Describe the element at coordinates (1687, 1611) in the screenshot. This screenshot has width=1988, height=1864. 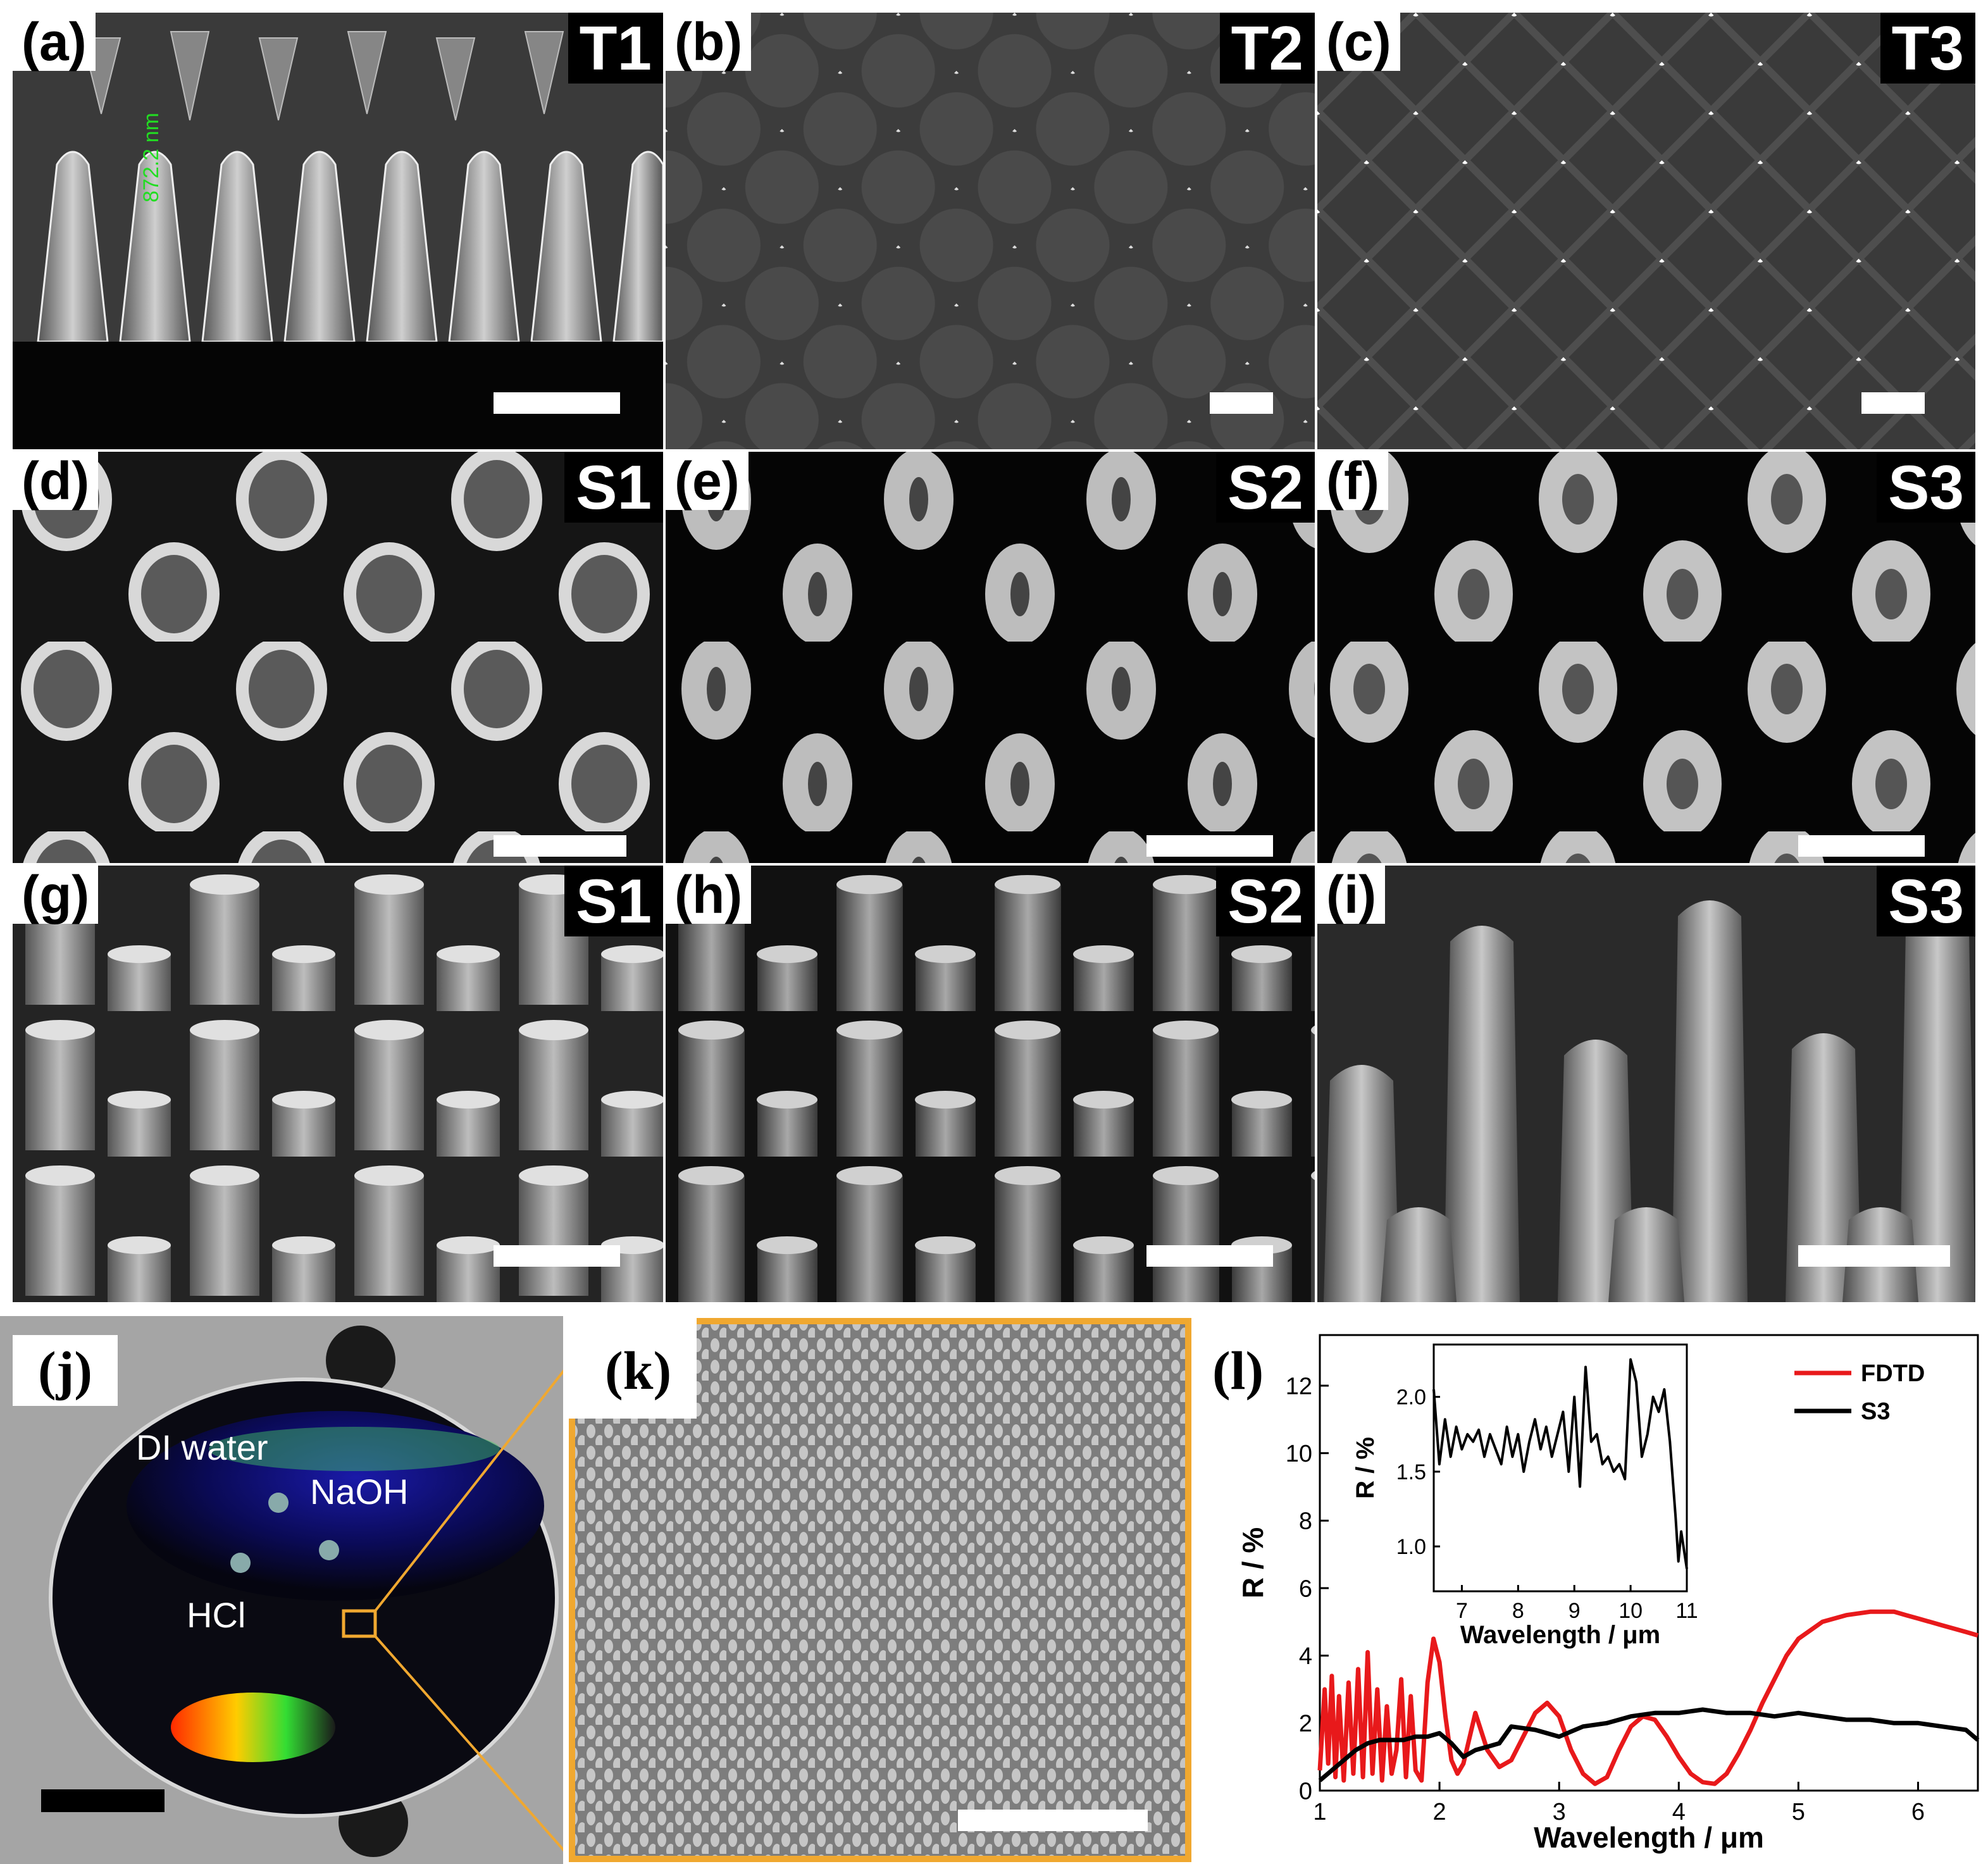
I see `inset-x-tick-label: 11` at that location.